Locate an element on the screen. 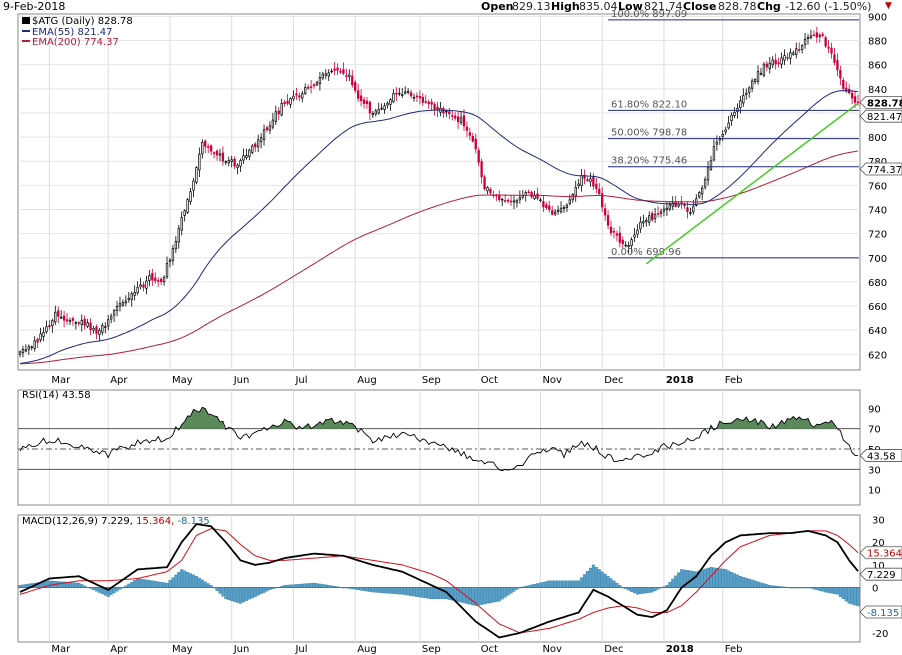 The height and width of the screenshot is (655, 902). macd-x-label: Oct is located at coordinates (489, 649).